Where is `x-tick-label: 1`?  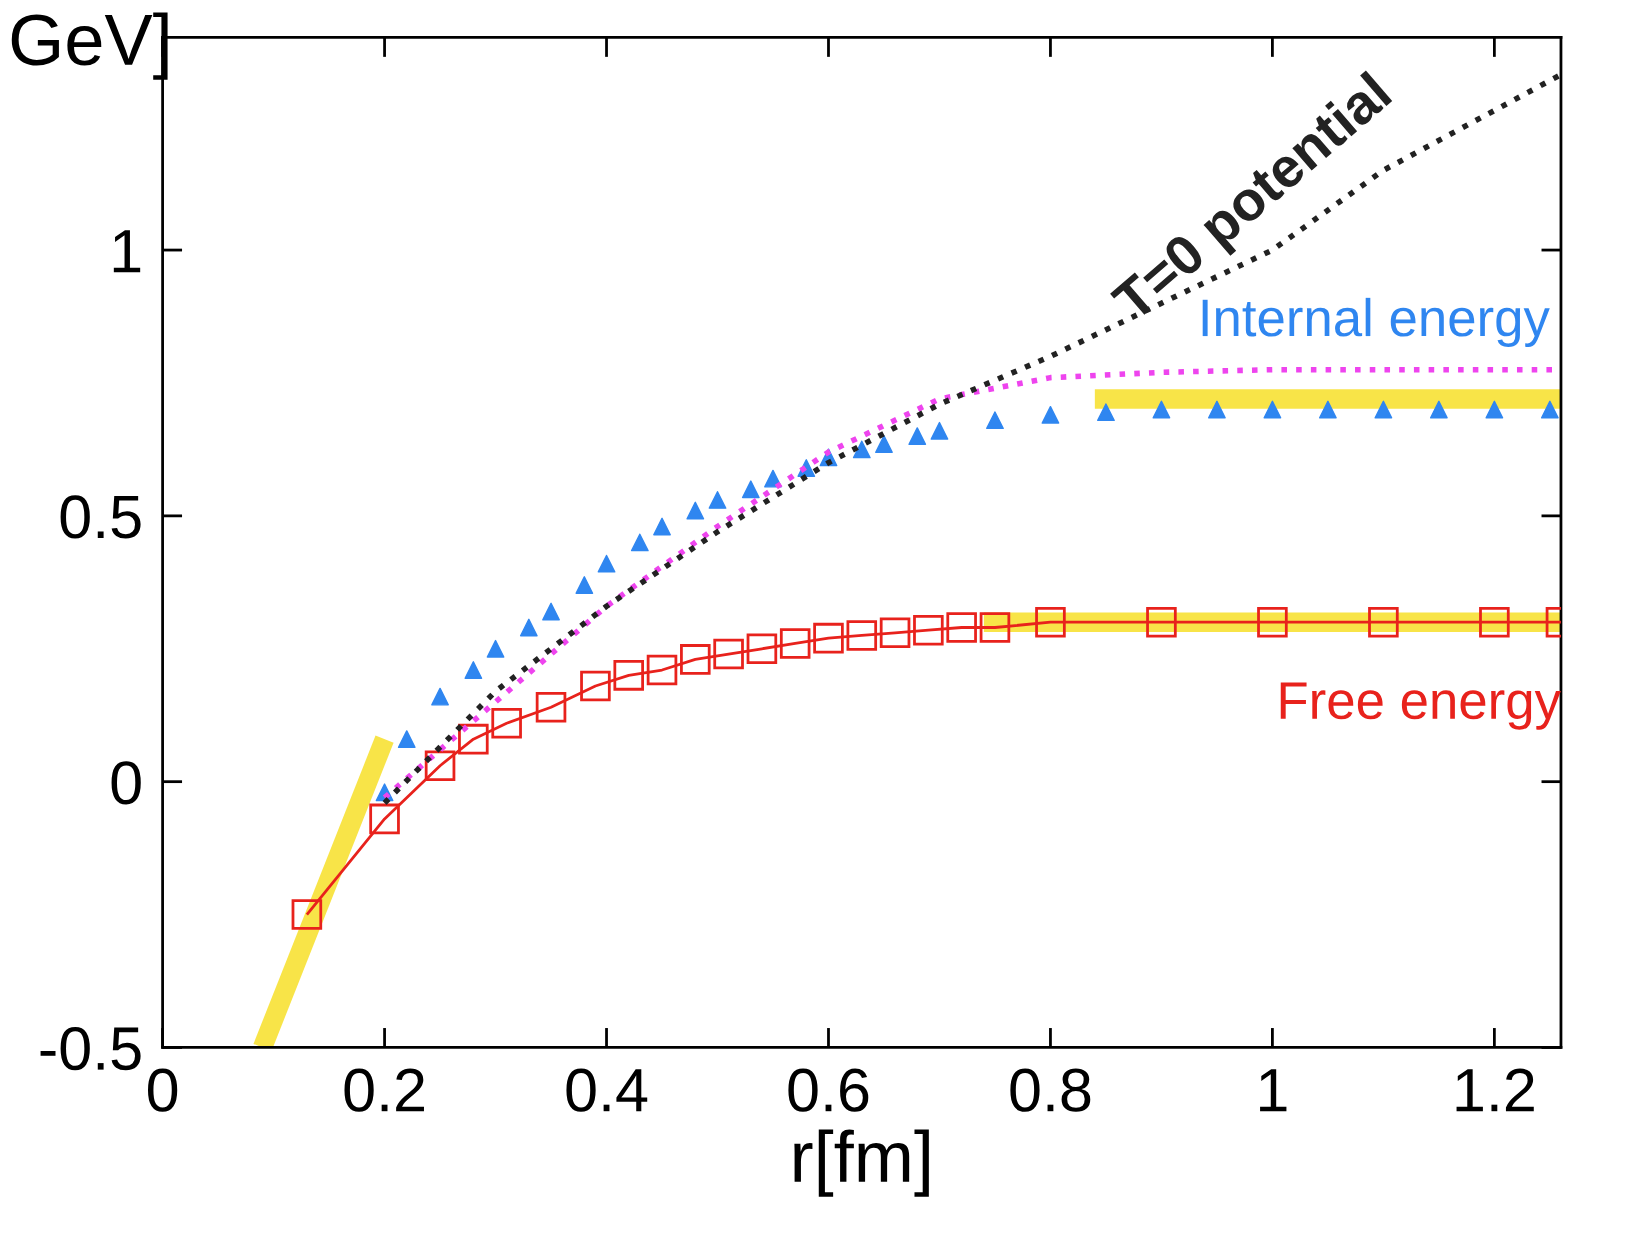
x-tick-label: 1 is located at coordinates (1273, 1090).